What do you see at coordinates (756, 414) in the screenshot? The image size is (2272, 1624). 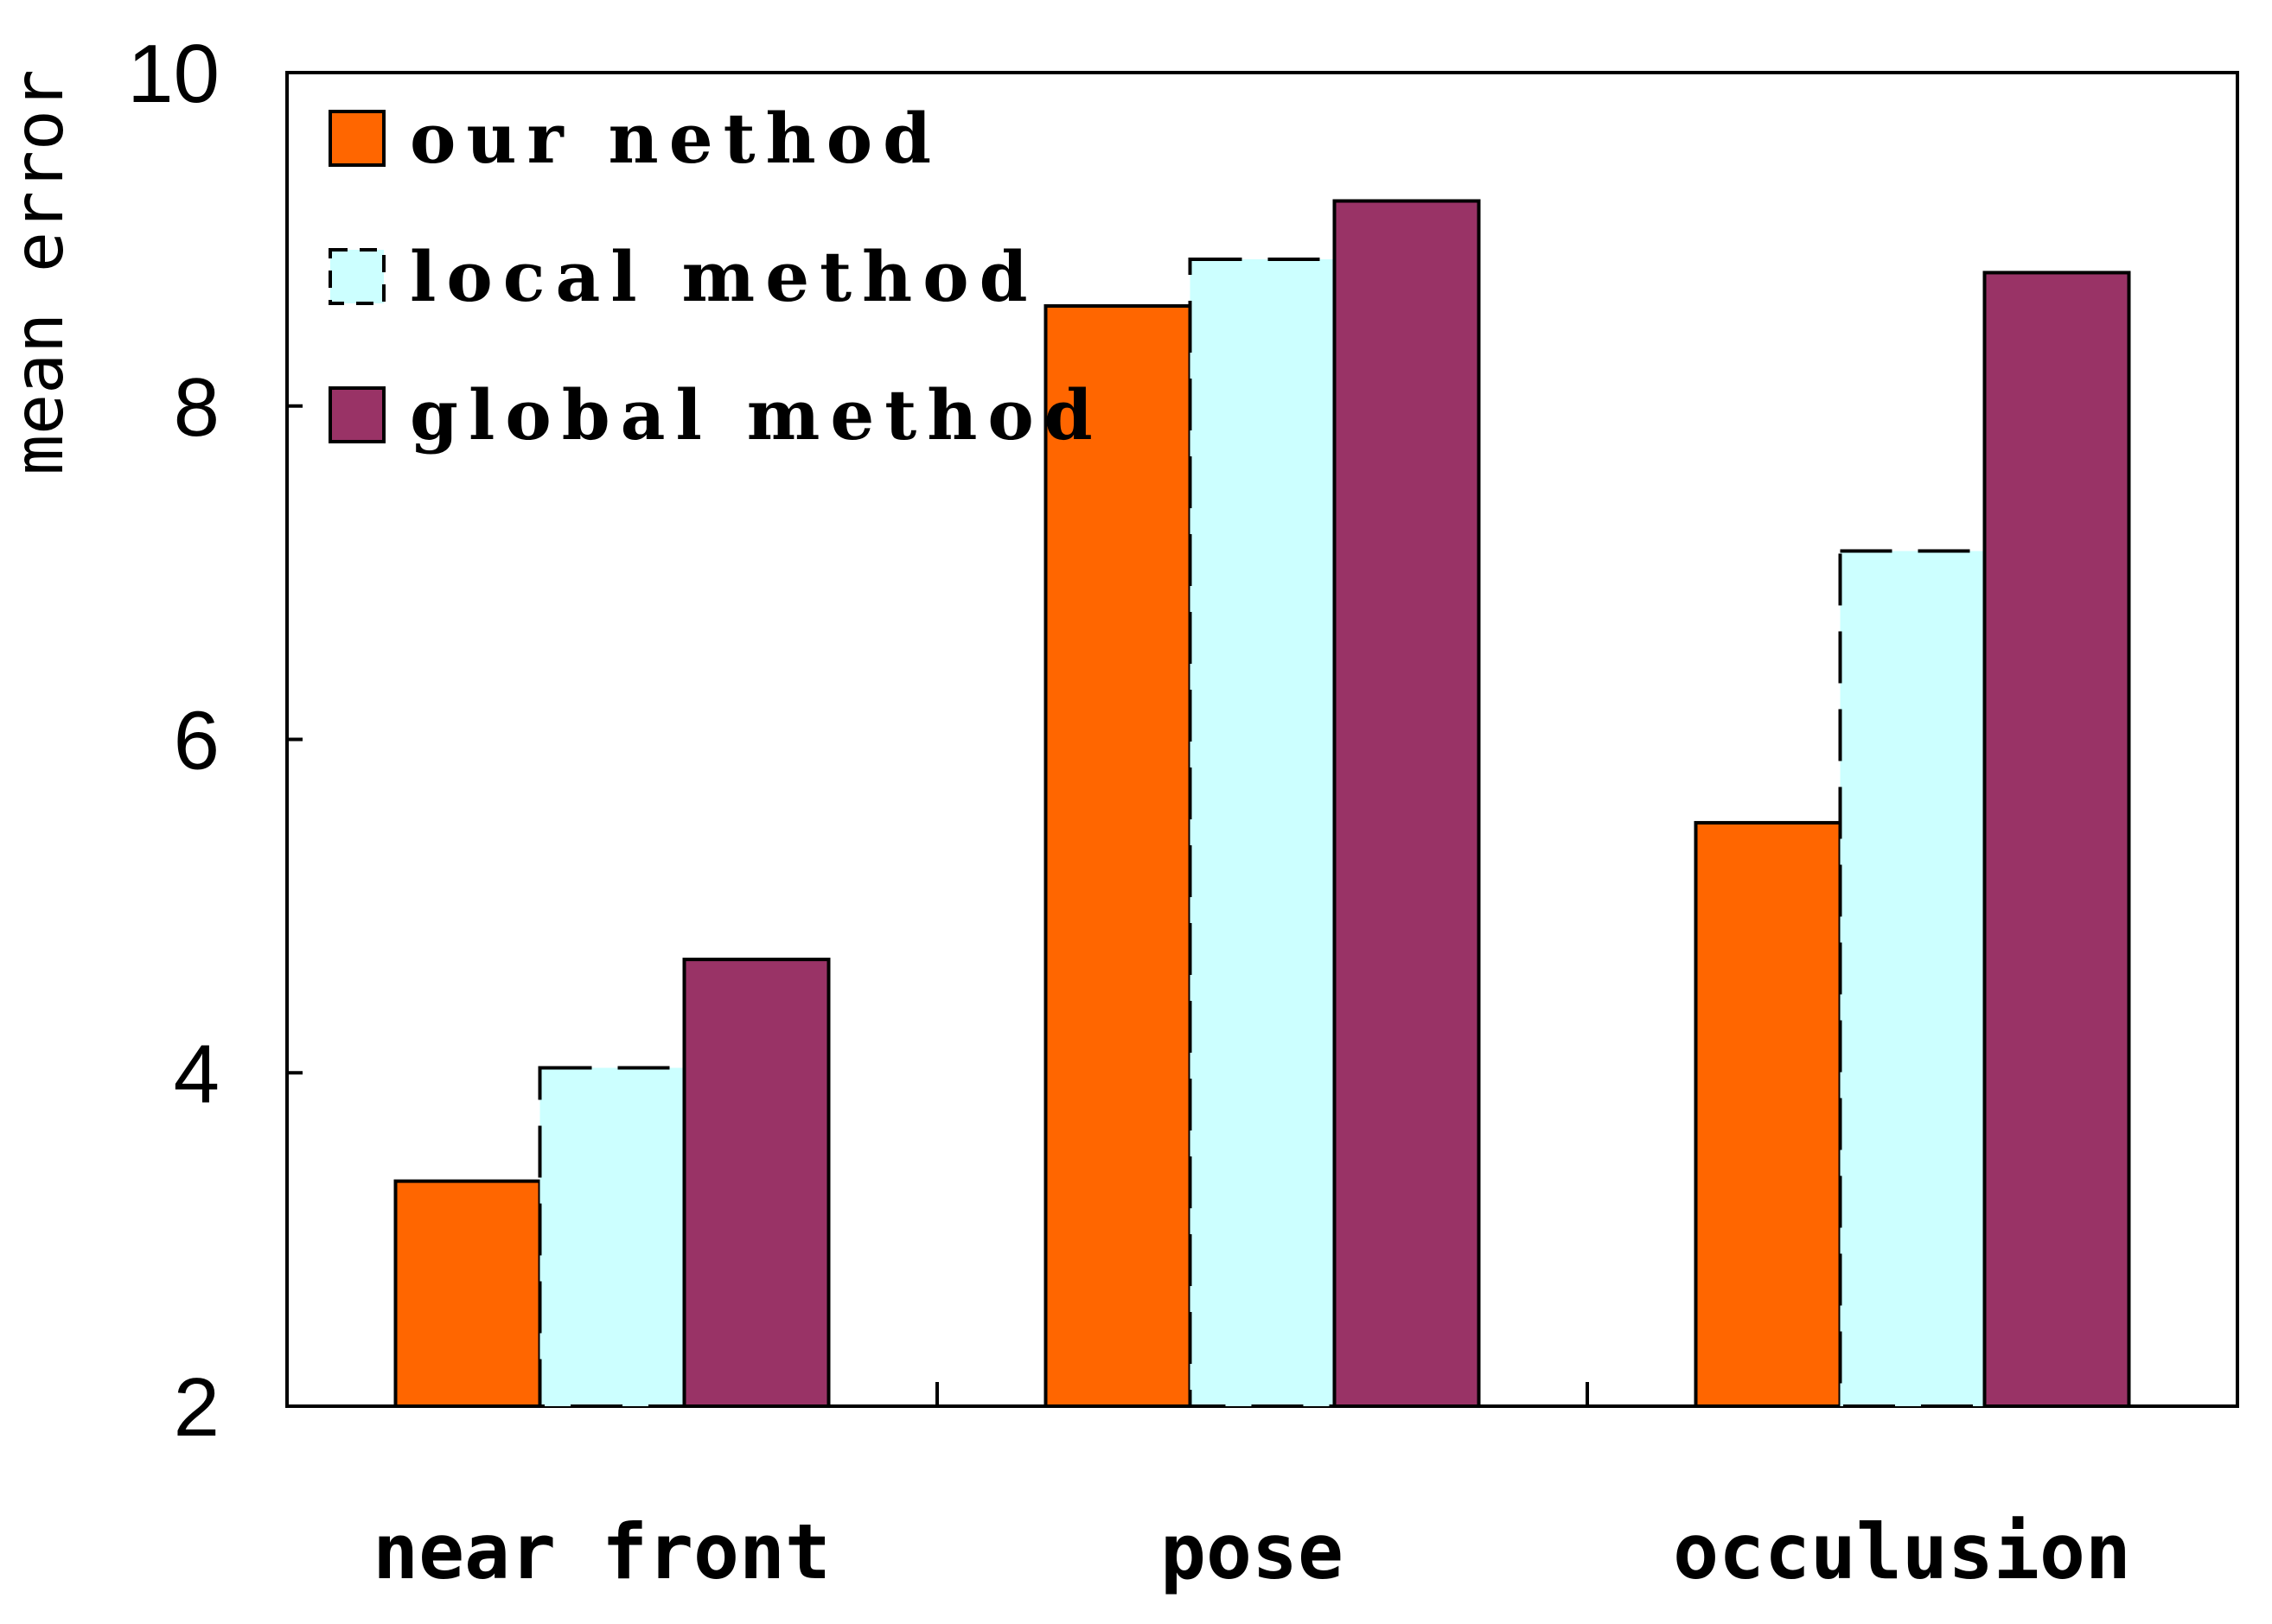 I see `legend-label: global method` at bounding box center [756, 414].